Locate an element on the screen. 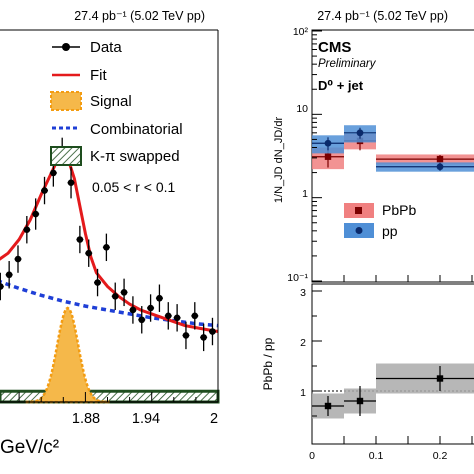  x-tick-label: 0.1 is located at coordinates (376, 456).